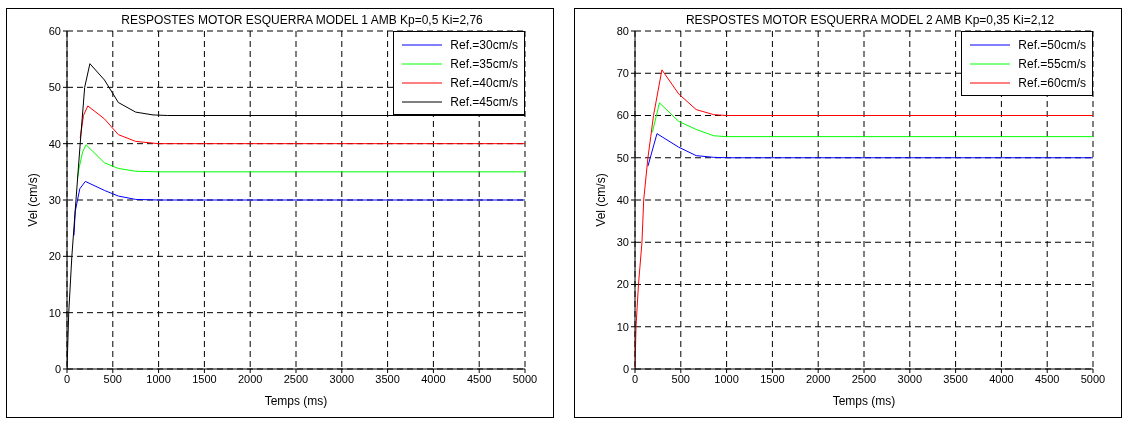 This screenshot has height=430, width=1128. Describe the element at coordinates (484, 82) in the screenshot. I see `legend-label: Ref.=40cm/s` at that location.